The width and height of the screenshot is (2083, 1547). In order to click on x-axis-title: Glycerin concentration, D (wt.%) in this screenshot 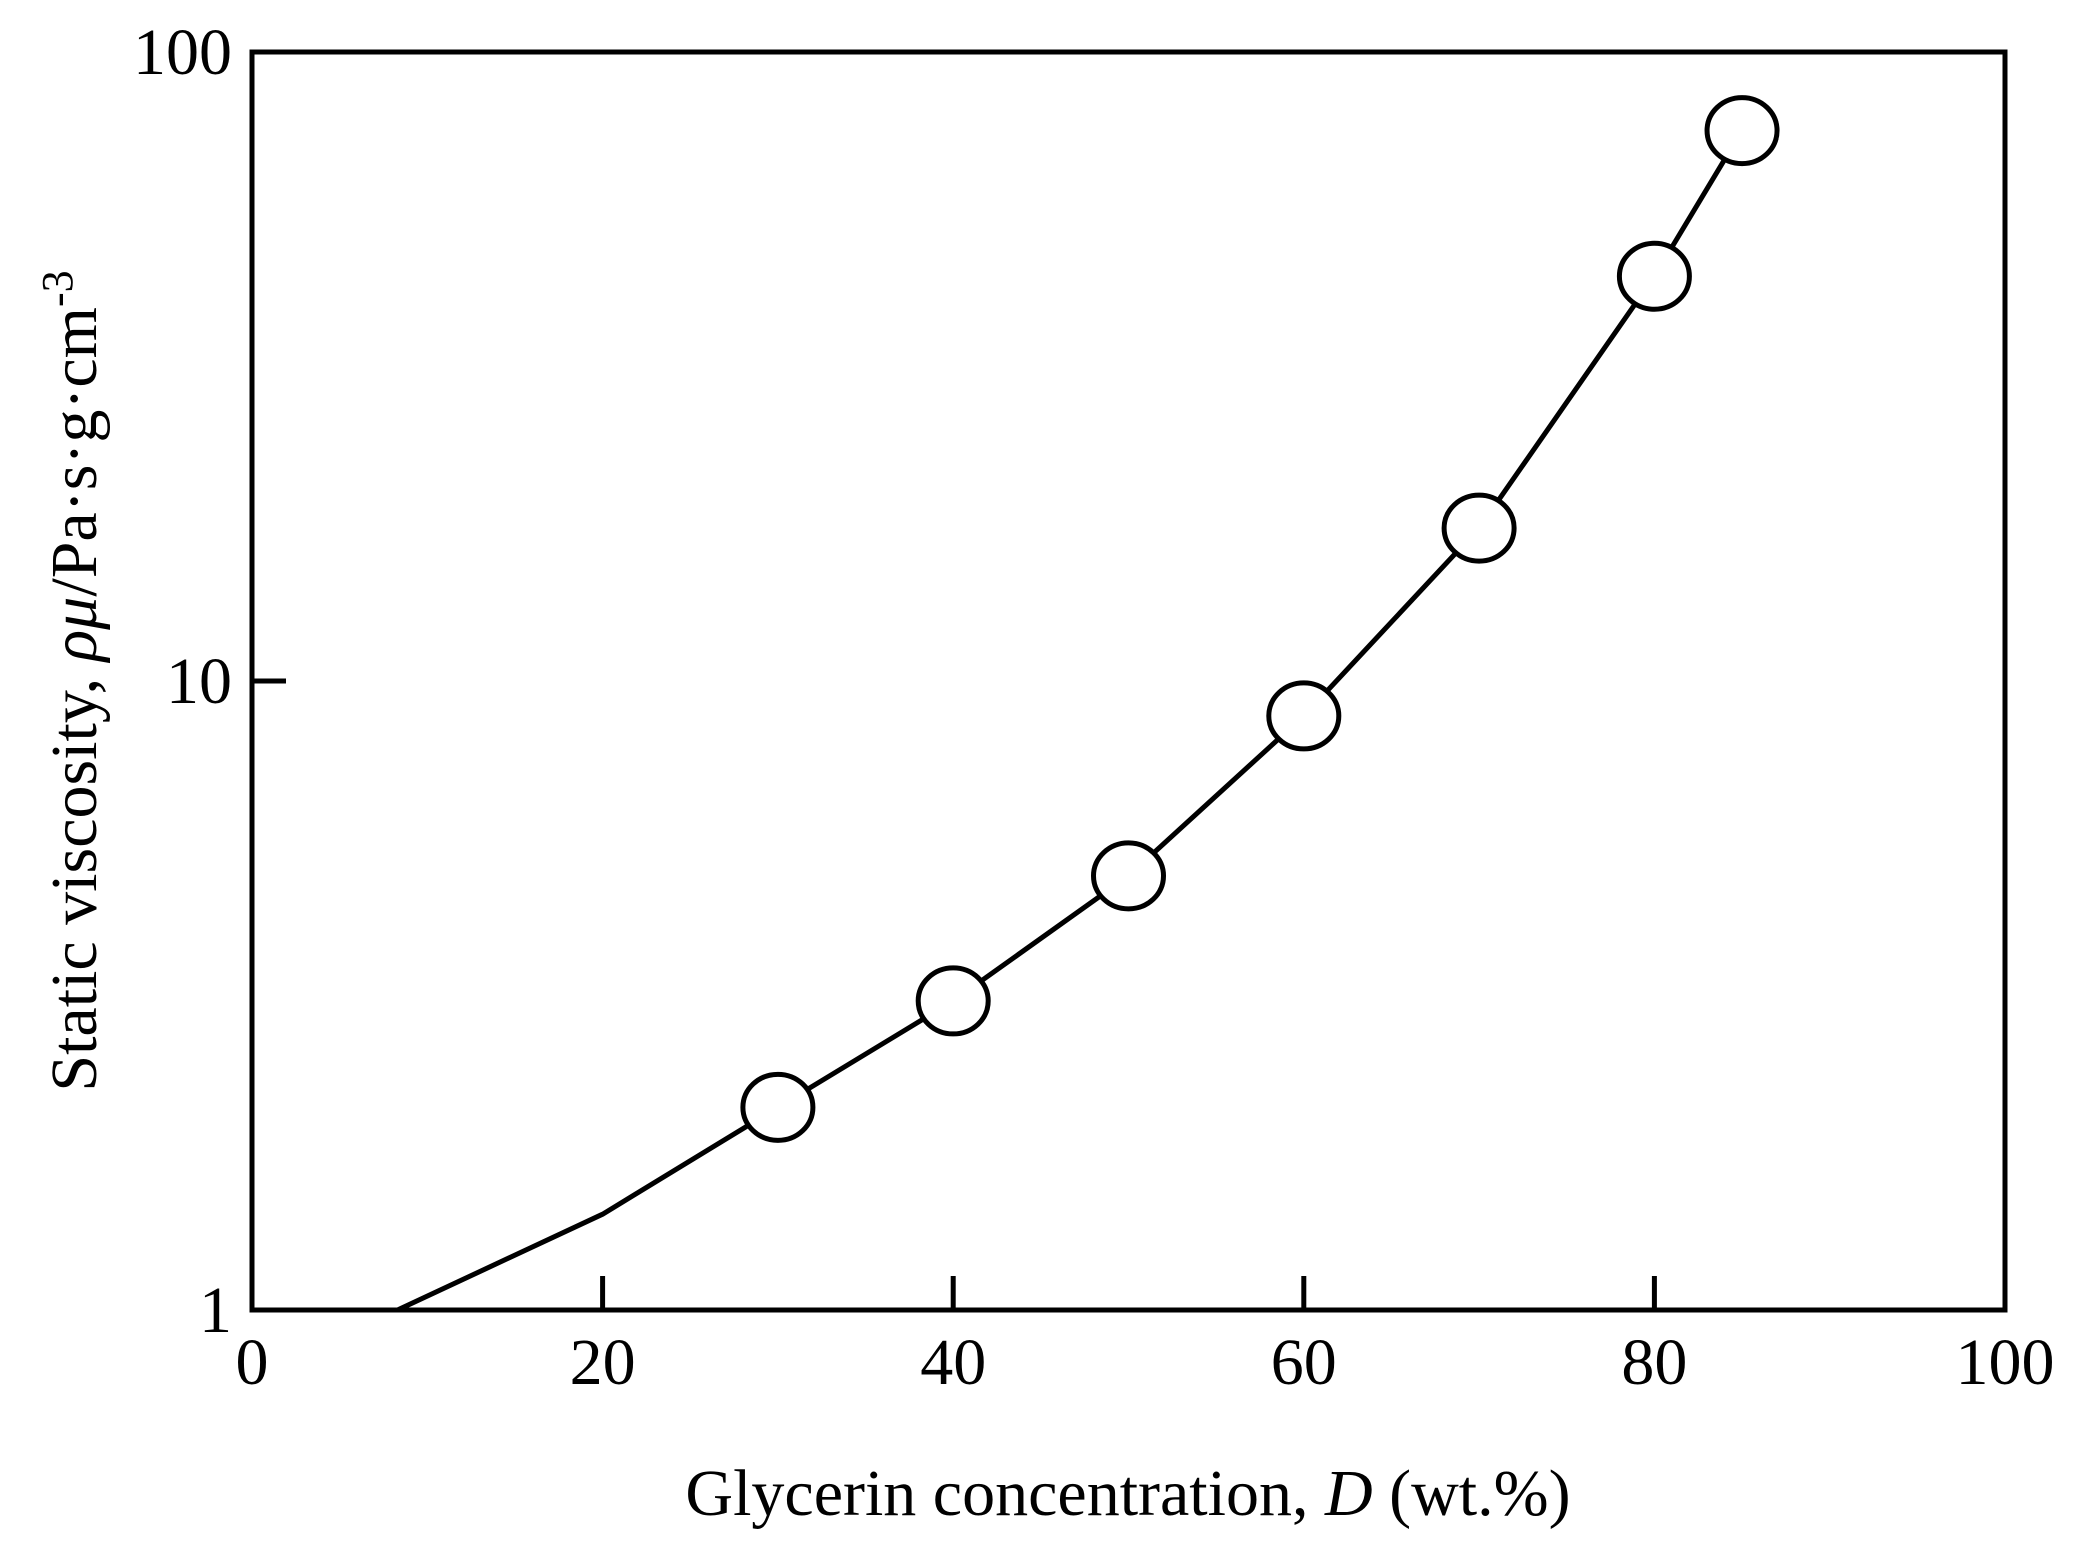, I will do `click(1127, 1493)`.